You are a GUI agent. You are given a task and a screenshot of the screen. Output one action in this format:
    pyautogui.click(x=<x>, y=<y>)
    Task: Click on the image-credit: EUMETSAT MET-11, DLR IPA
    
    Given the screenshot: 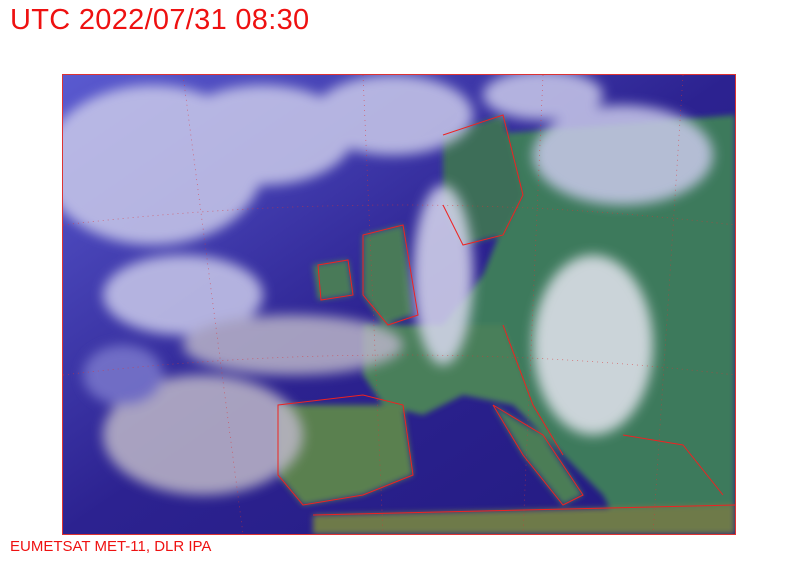 What is the action you would take?
    pyautogui.click(x=111, y=546)
    